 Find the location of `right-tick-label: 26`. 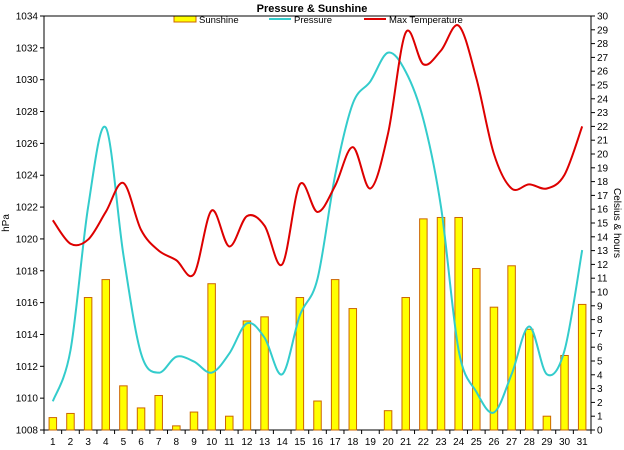

right-tick-label: 26 is located at coordinates (603, 72).